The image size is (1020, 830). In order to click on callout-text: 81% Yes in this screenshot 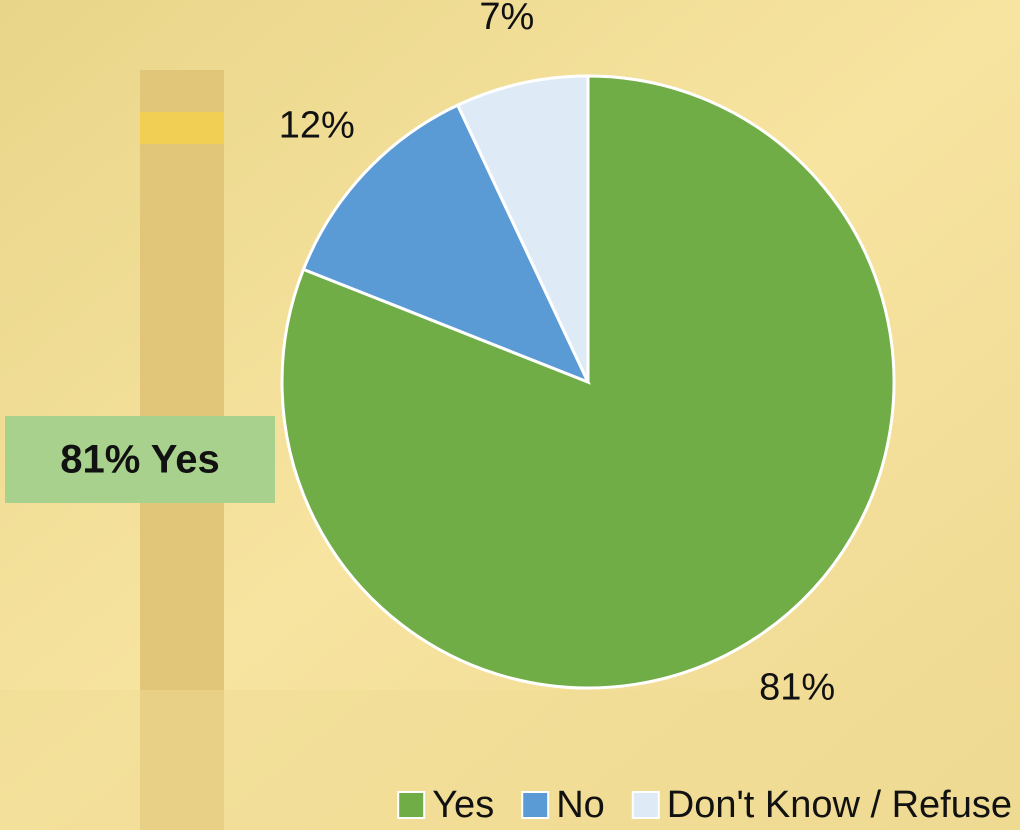, I will do `click(139, 460)`.